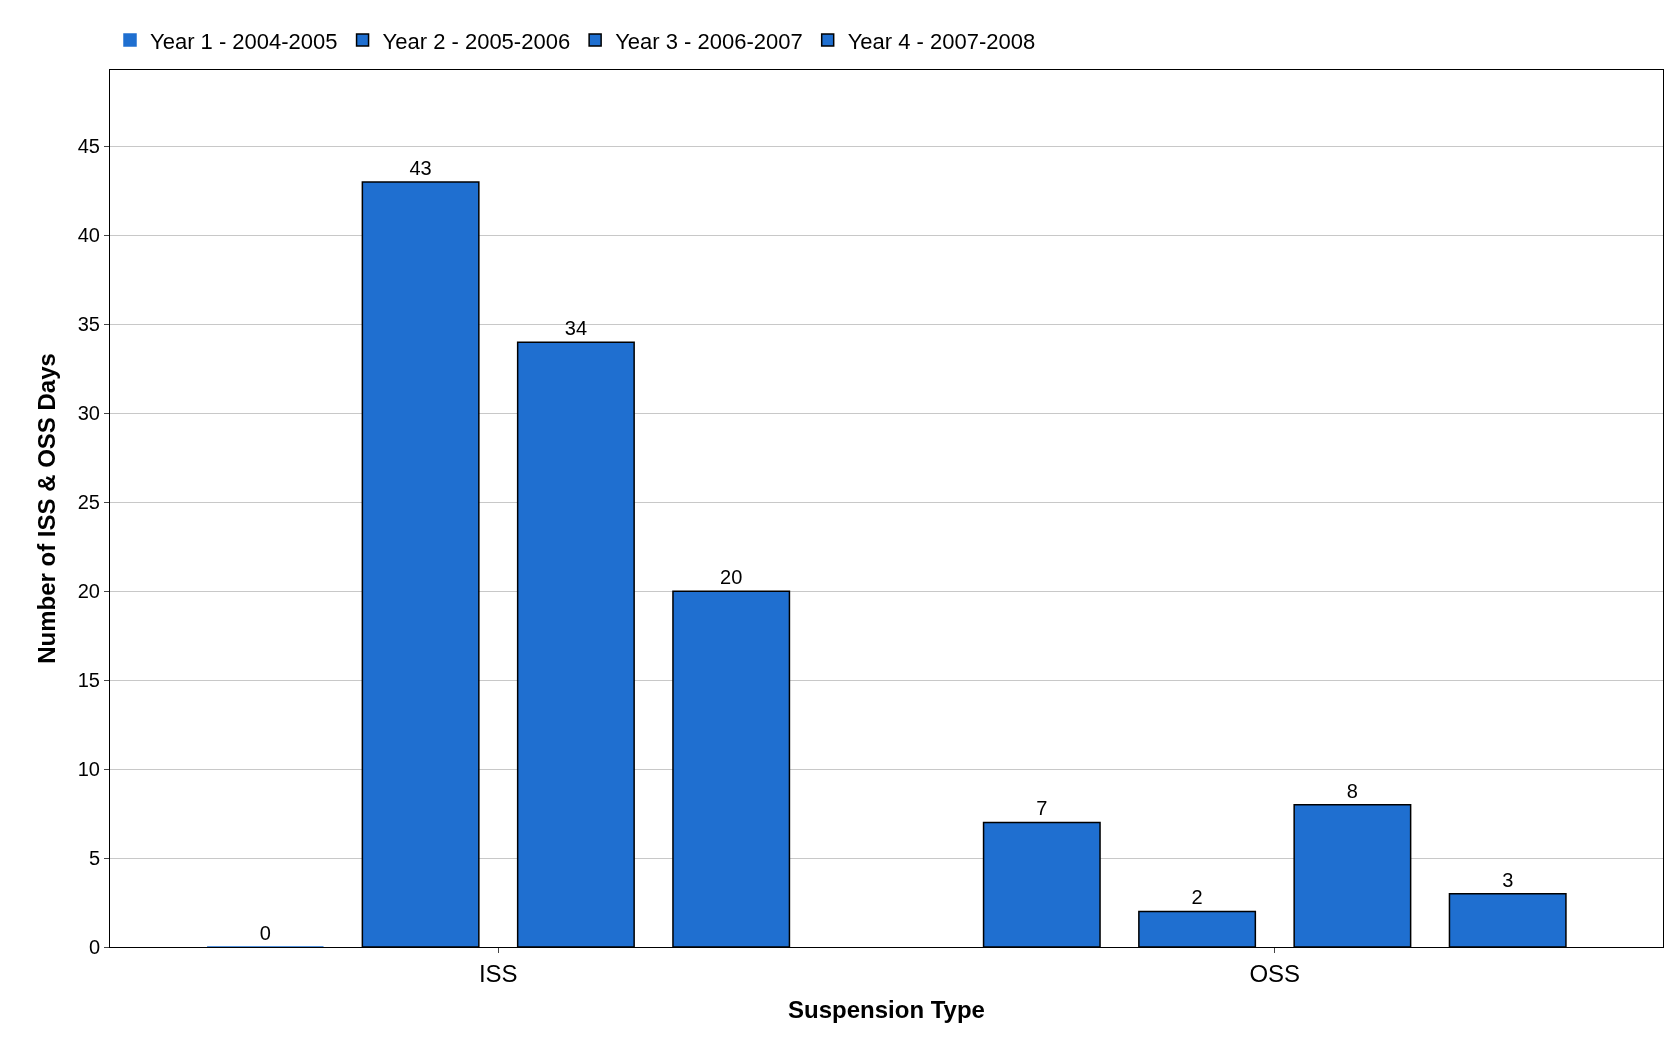 The height and width of the screenshot is (1047, 1673). What do you see at coordinates (88, 680) in the screenshot?
I see `y-tick-label: 15` at bounding box center [88, 680].